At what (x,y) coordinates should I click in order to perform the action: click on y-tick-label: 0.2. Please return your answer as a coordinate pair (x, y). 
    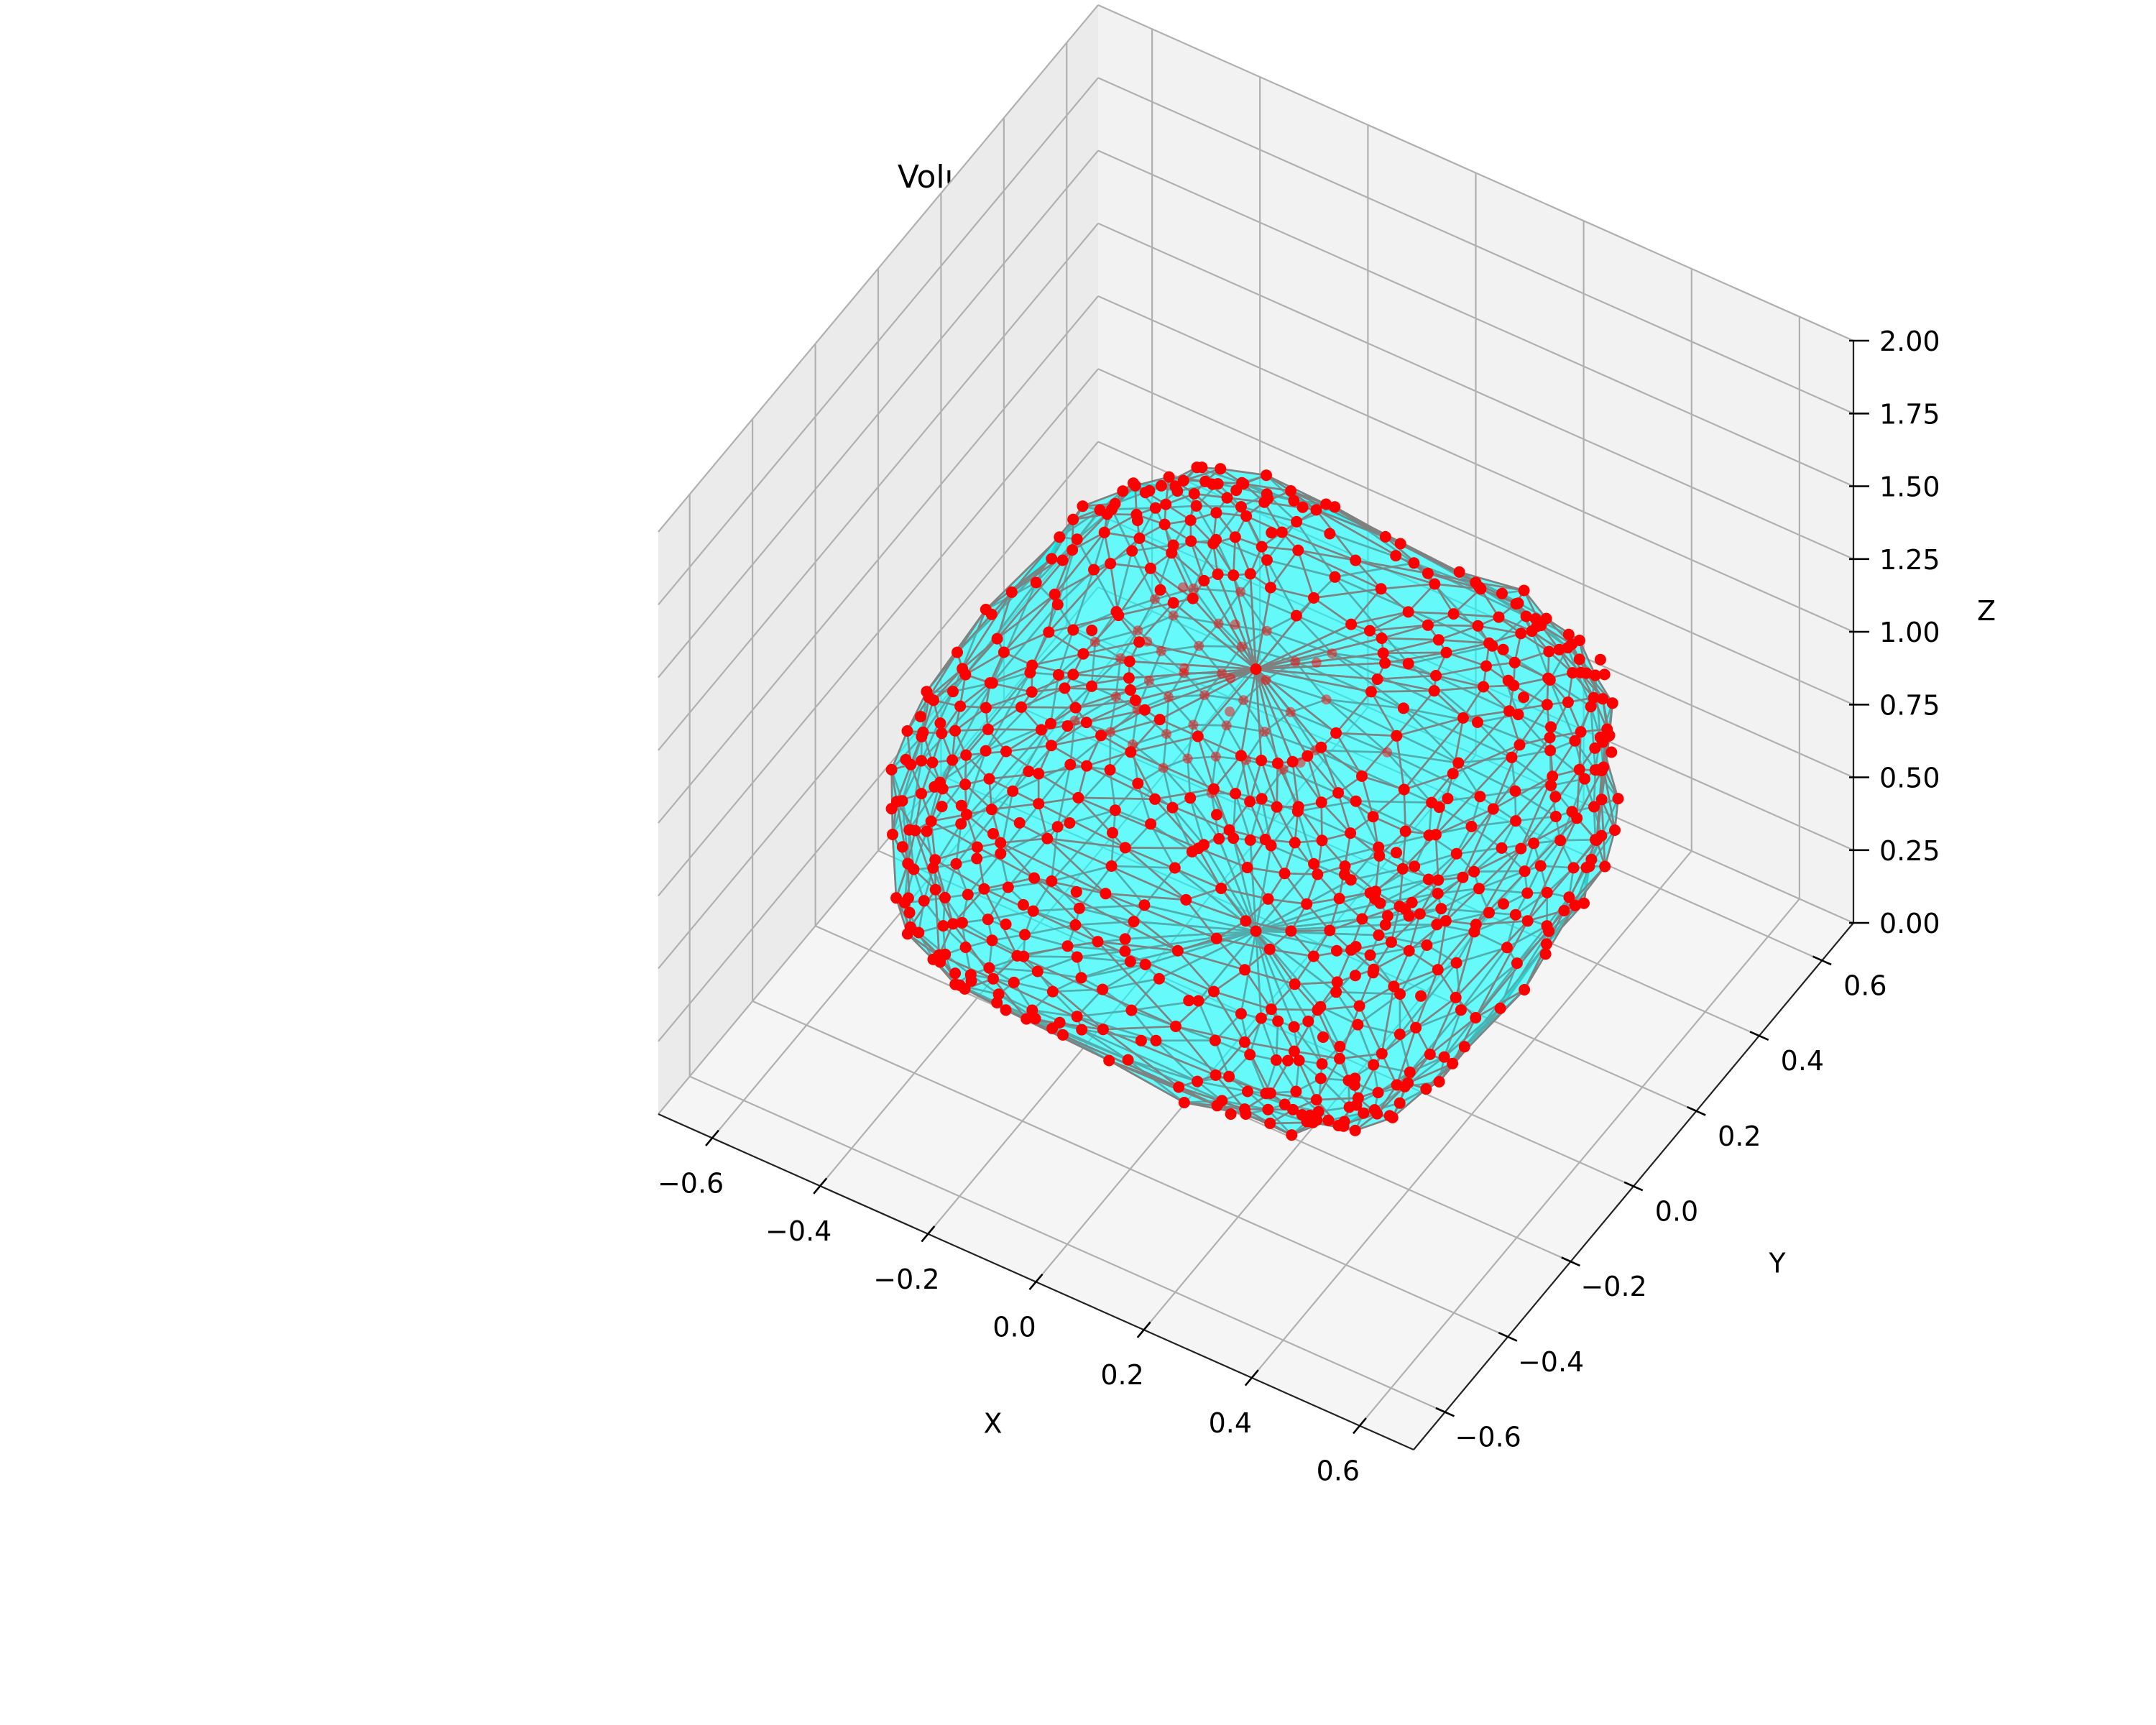
    Looking at the image, I should click on (1739, 1136).